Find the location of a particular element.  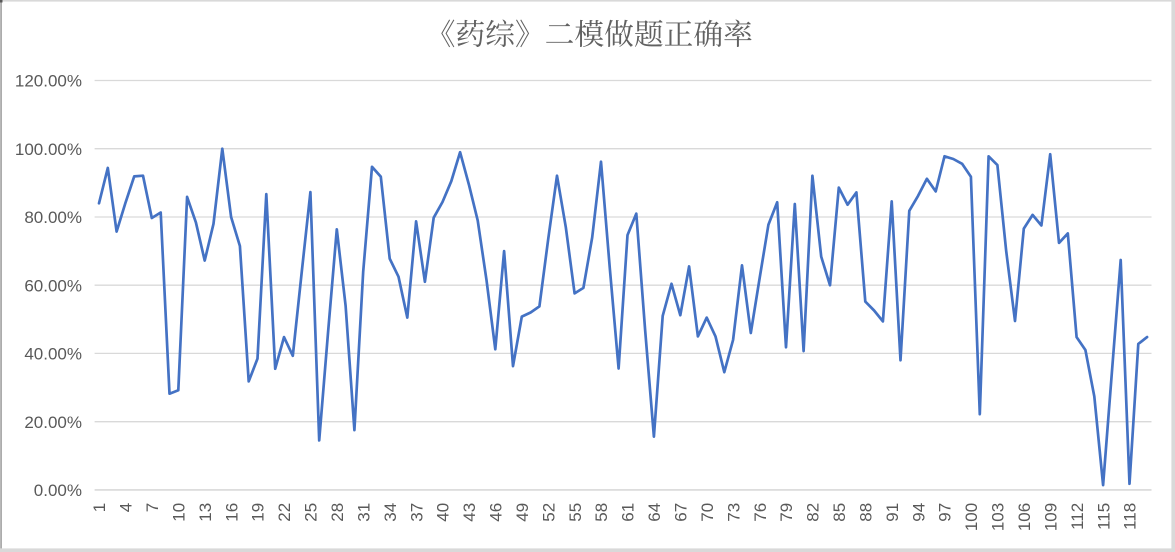

svg-text: 22 is located at coordinates (284, 512).